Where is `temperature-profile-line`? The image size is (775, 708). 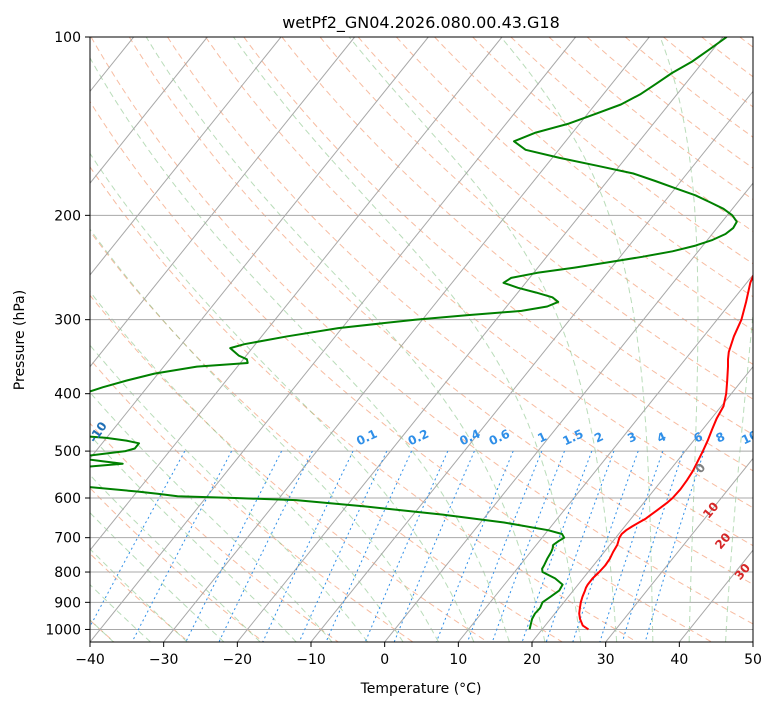
temperature-profile-line is located at coordinates (665, 452).